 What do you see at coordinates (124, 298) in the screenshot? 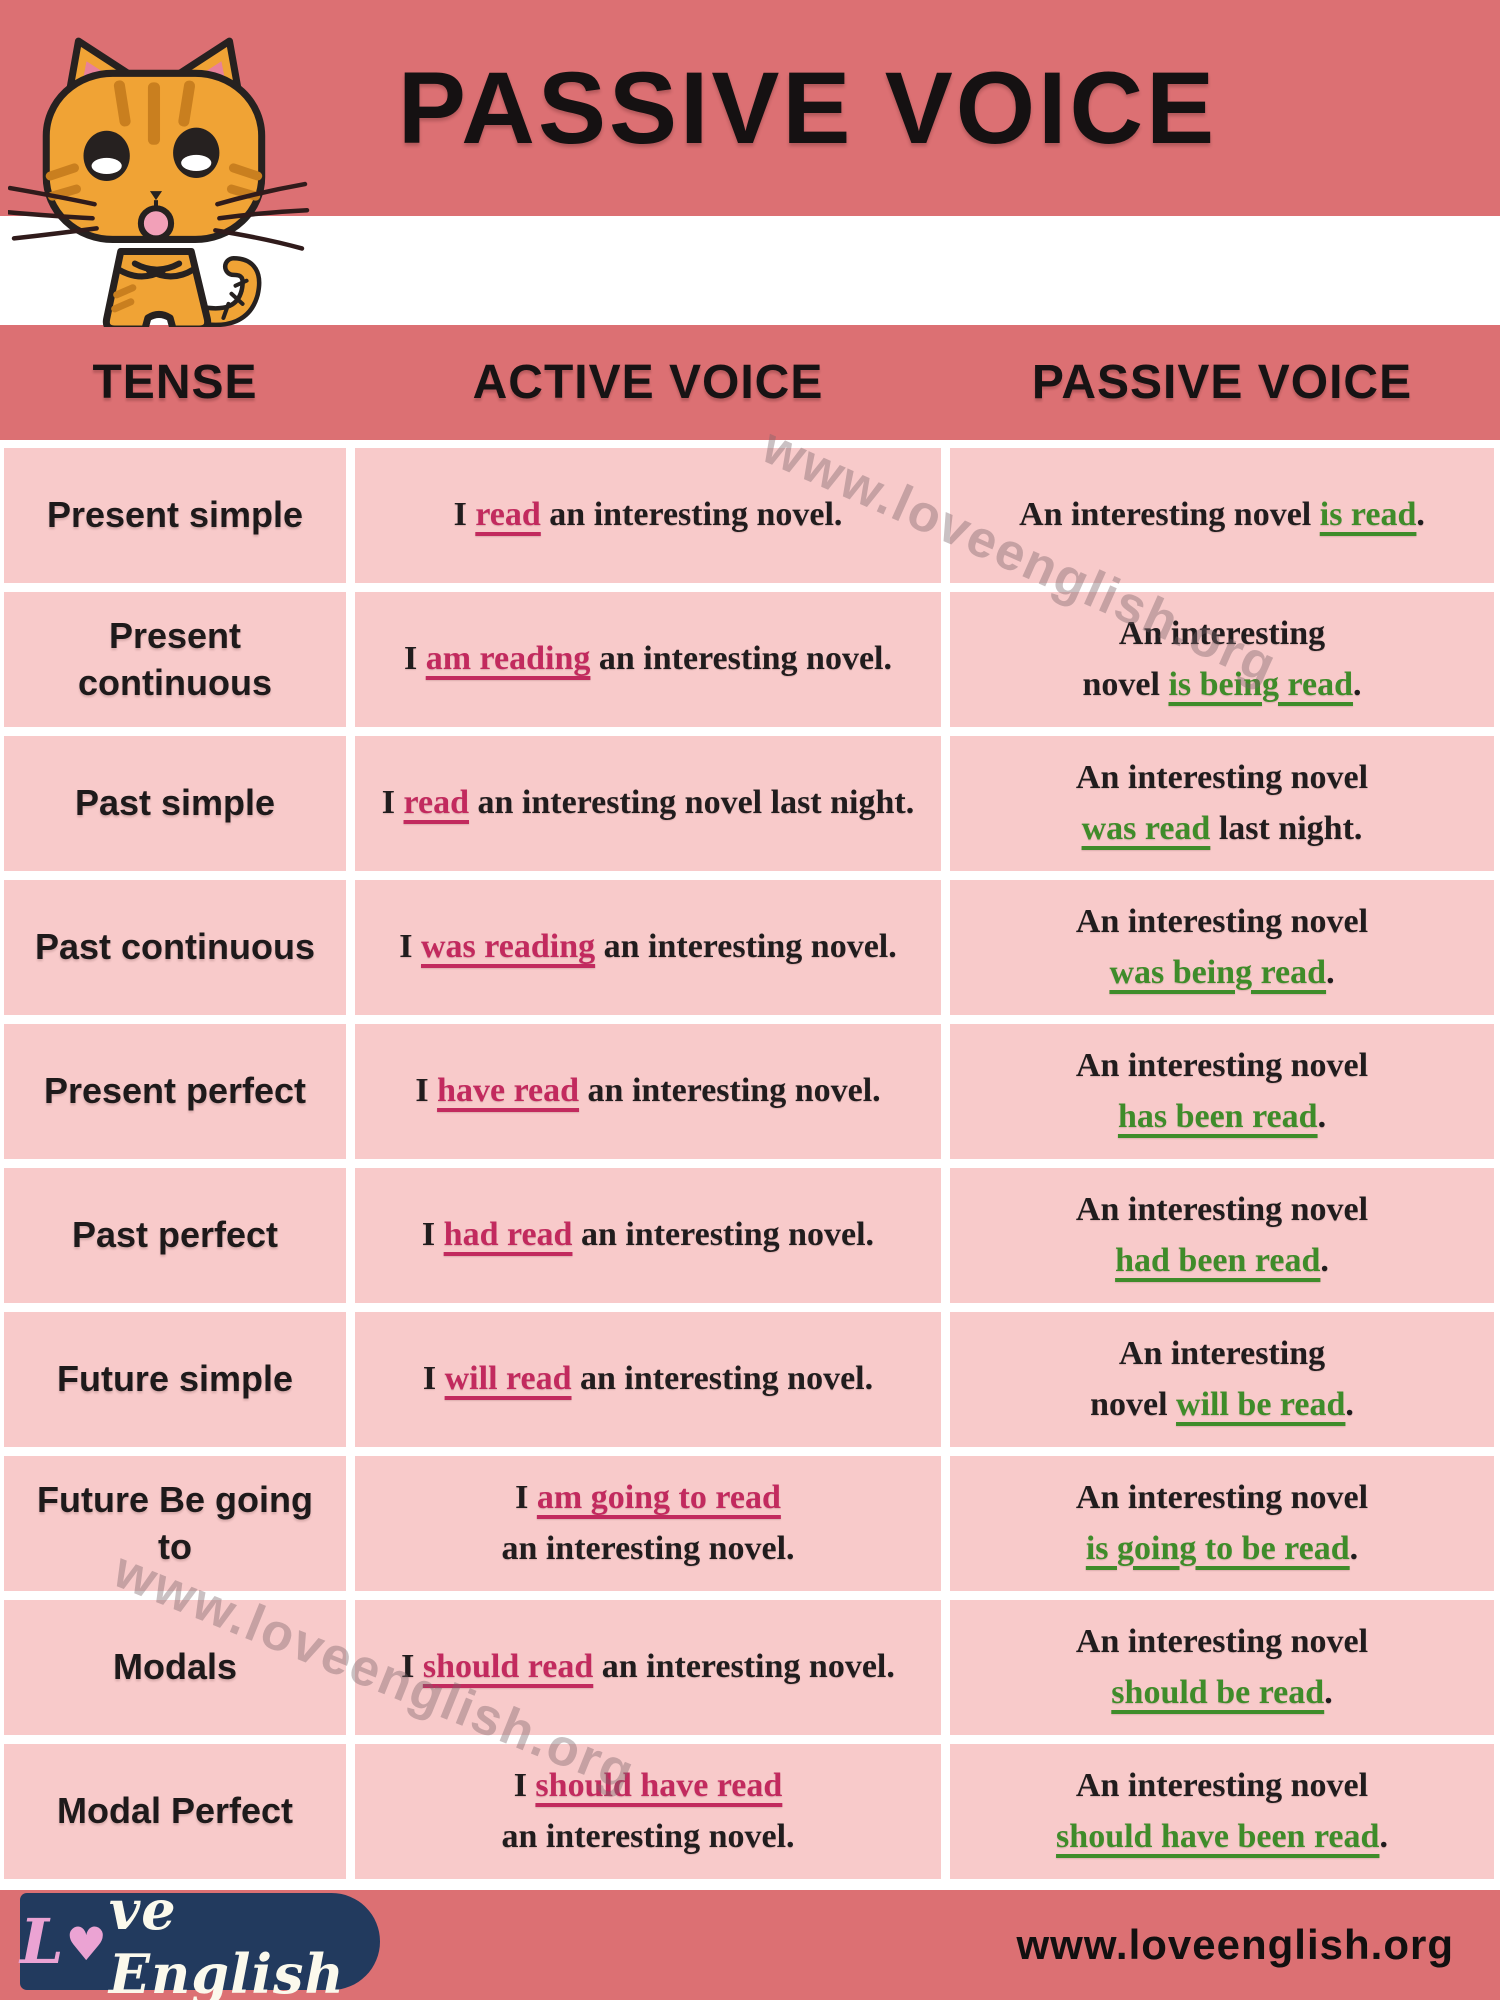
I see `cat-chest-stripes` at bounding box center [124, 298].